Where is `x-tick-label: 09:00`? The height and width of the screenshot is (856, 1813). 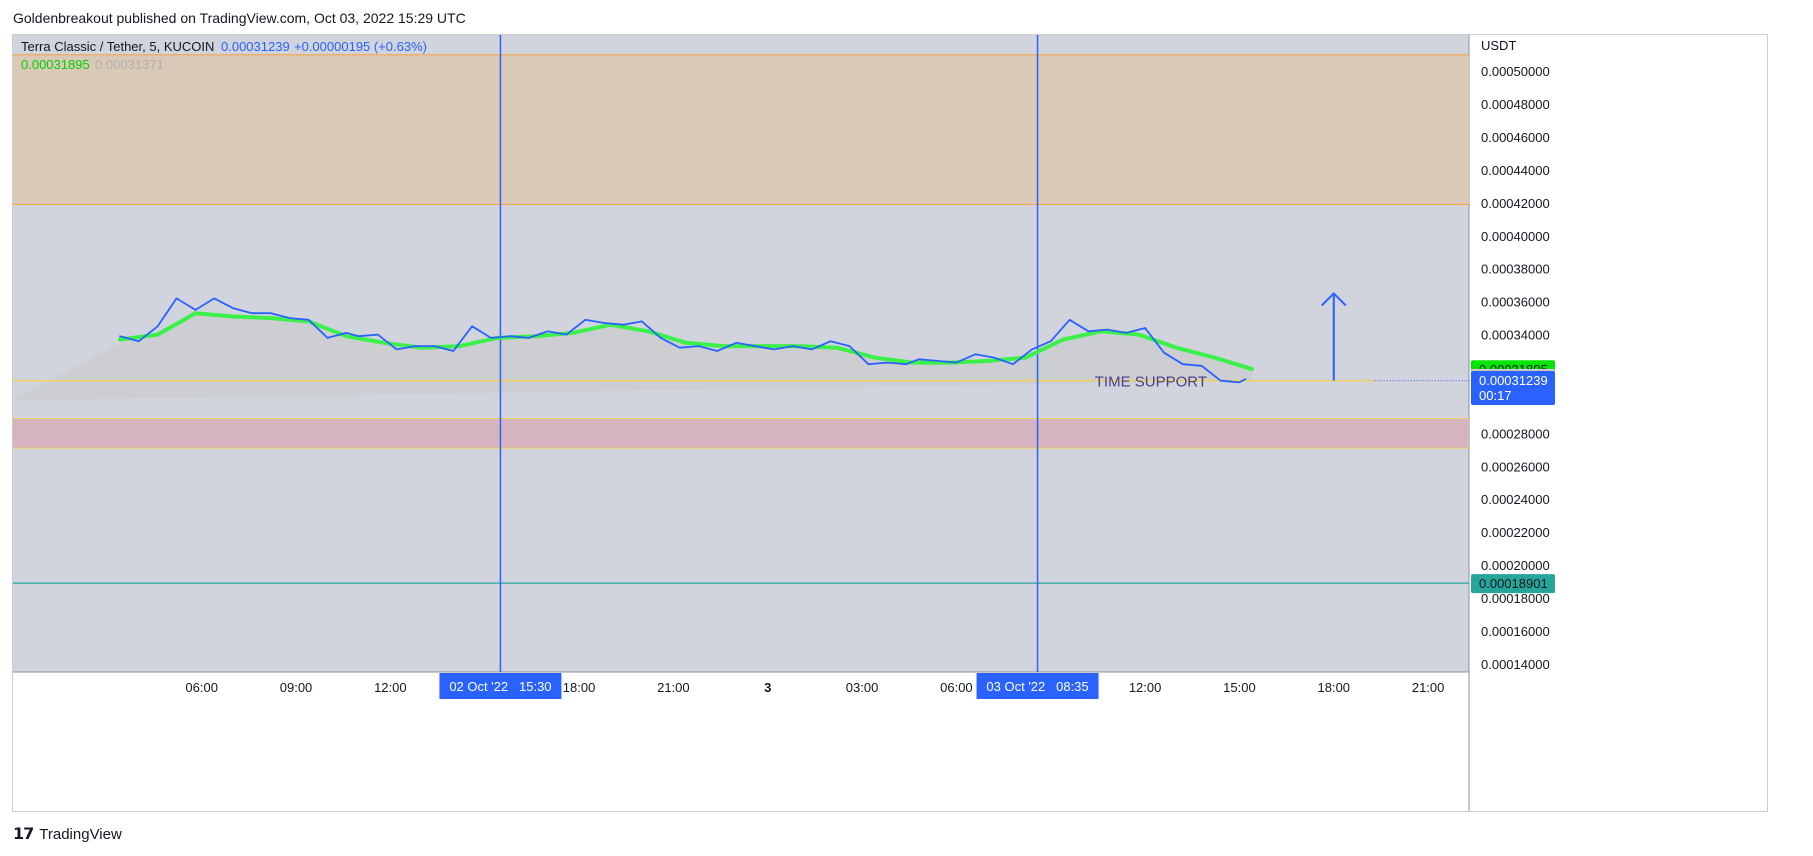 x-tick-label: 09:00 is located at coordinates (296, 687).